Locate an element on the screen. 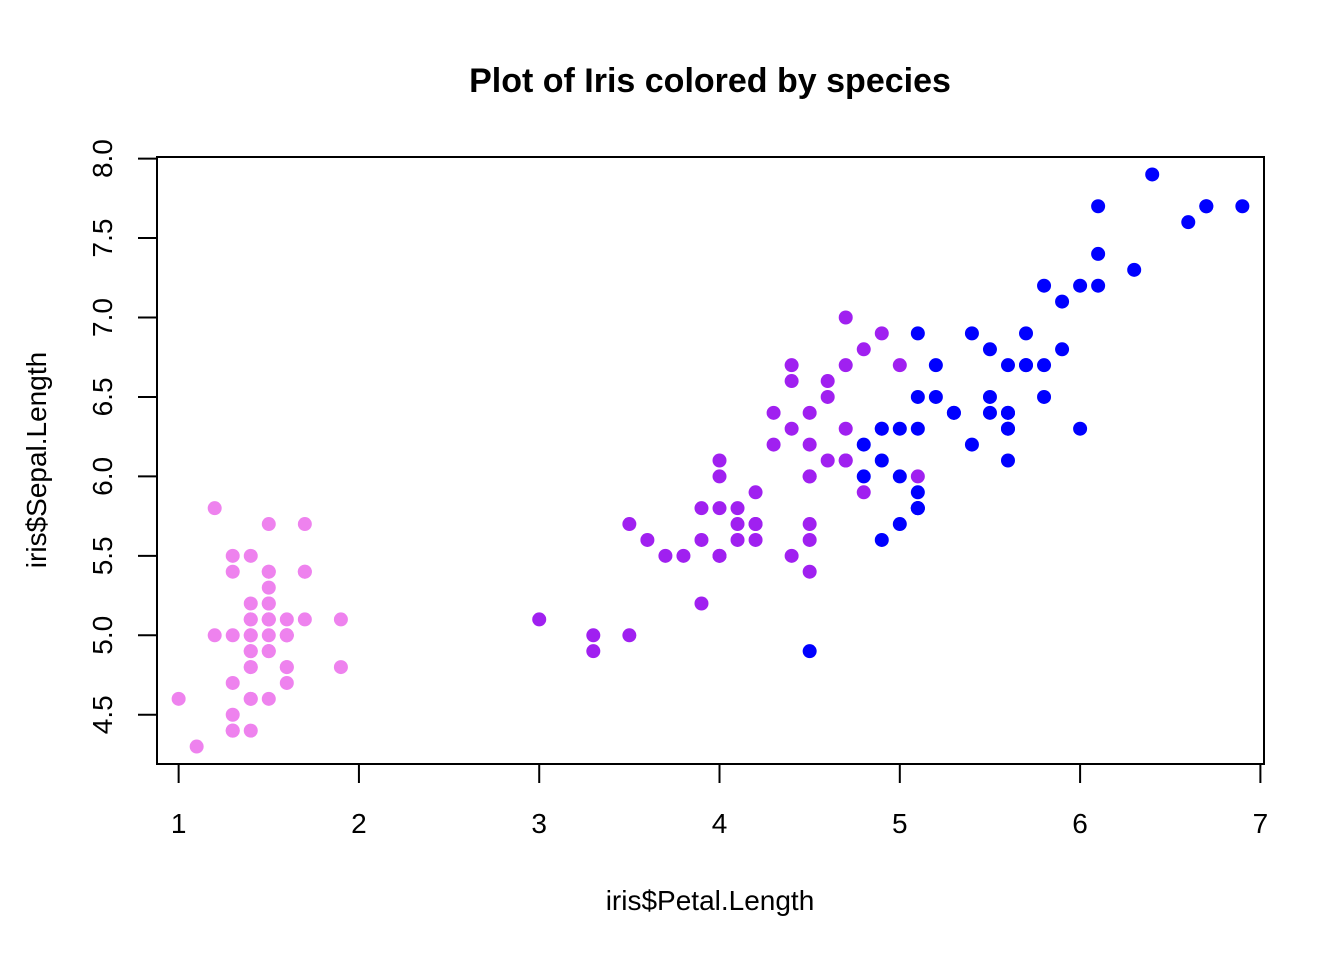 This screenshot has width=1344, height=960. chart-title: Plot of Iris colored by species is located at coordinates (710, 81).